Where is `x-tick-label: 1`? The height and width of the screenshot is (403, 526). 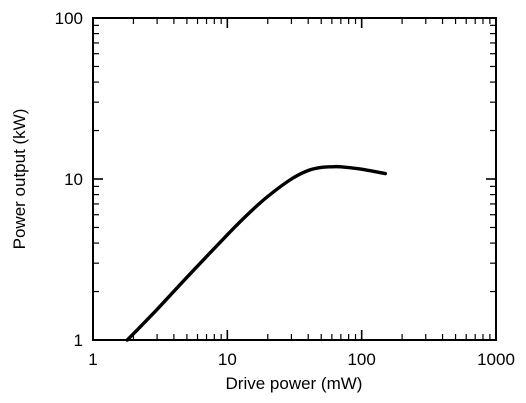 x-tick-label: 1 is located at coordinates (92, 359).